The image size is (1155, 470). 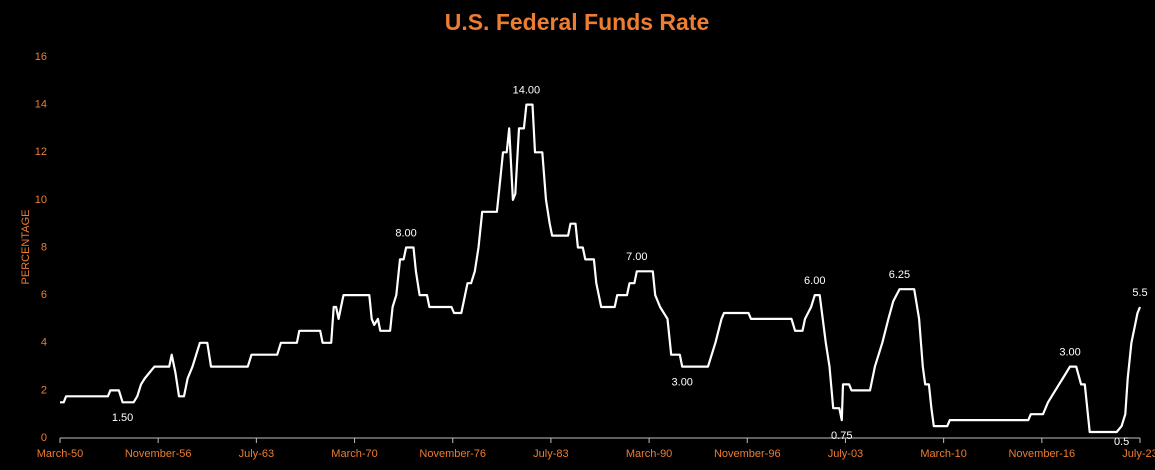 I want to click on x-tick-label: July-03, so click(x=845, y=454).